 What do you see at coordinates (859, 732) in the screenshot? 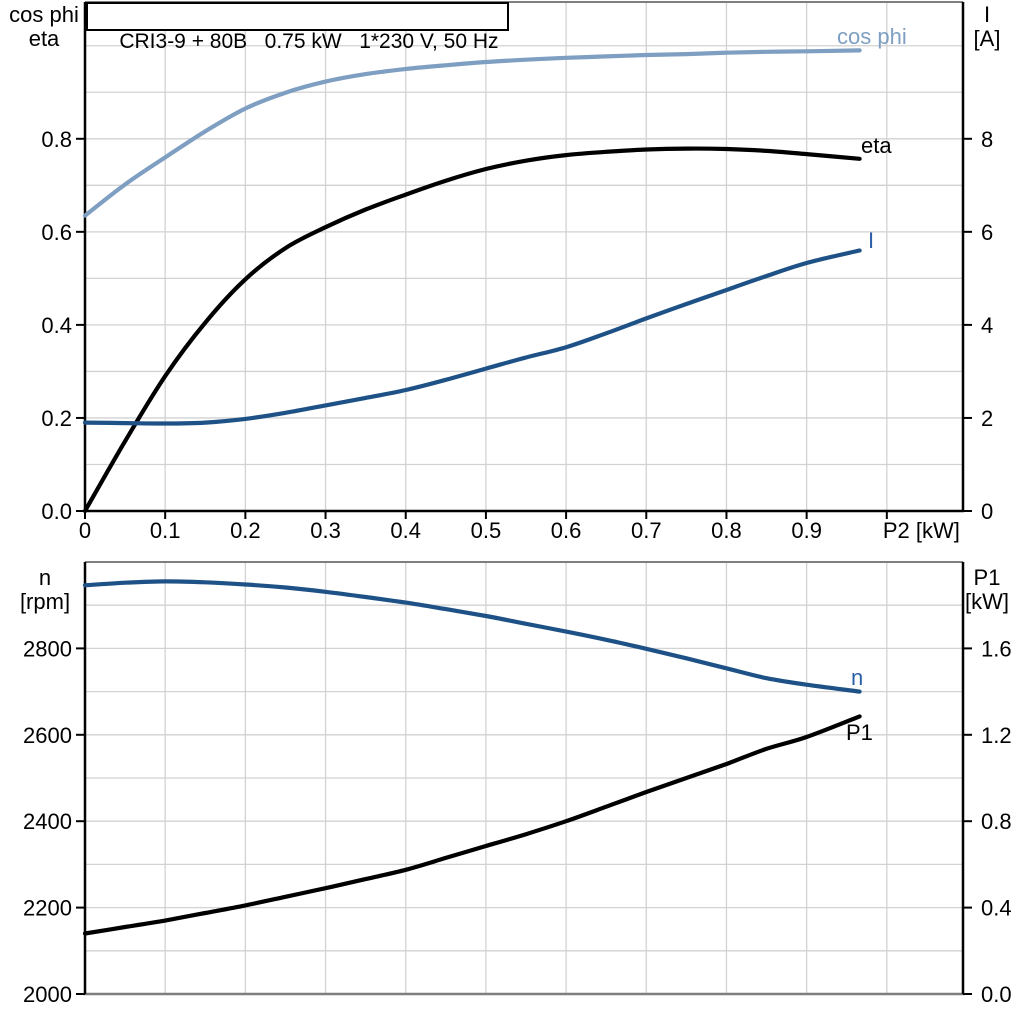
I see `curve-label-p1: P1` at bounding box center [859, 732].